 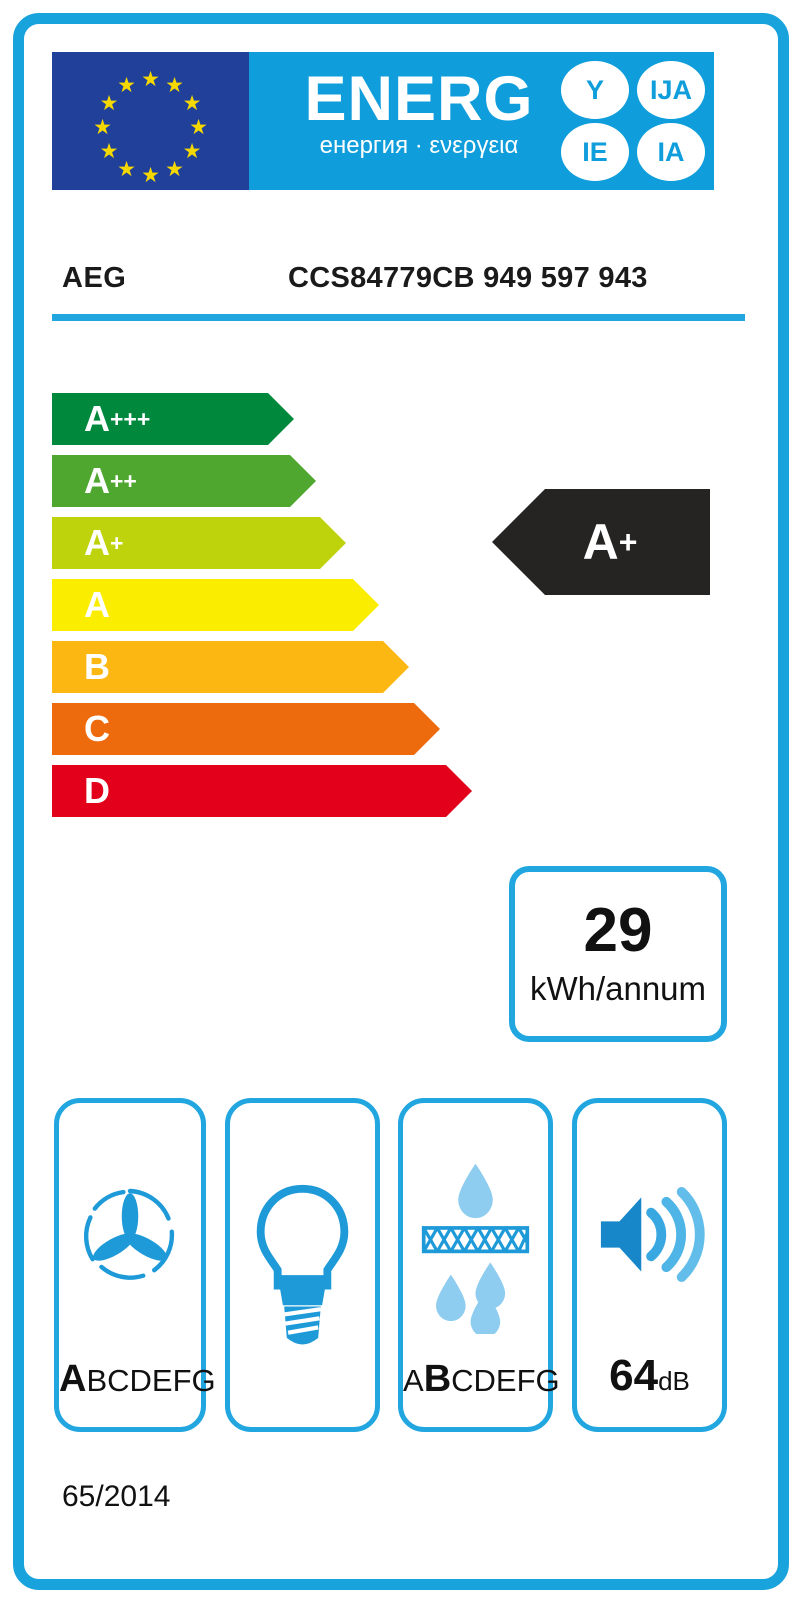 I want to click on class-label-aplusplus: A ++, so click(x=110, y=480).